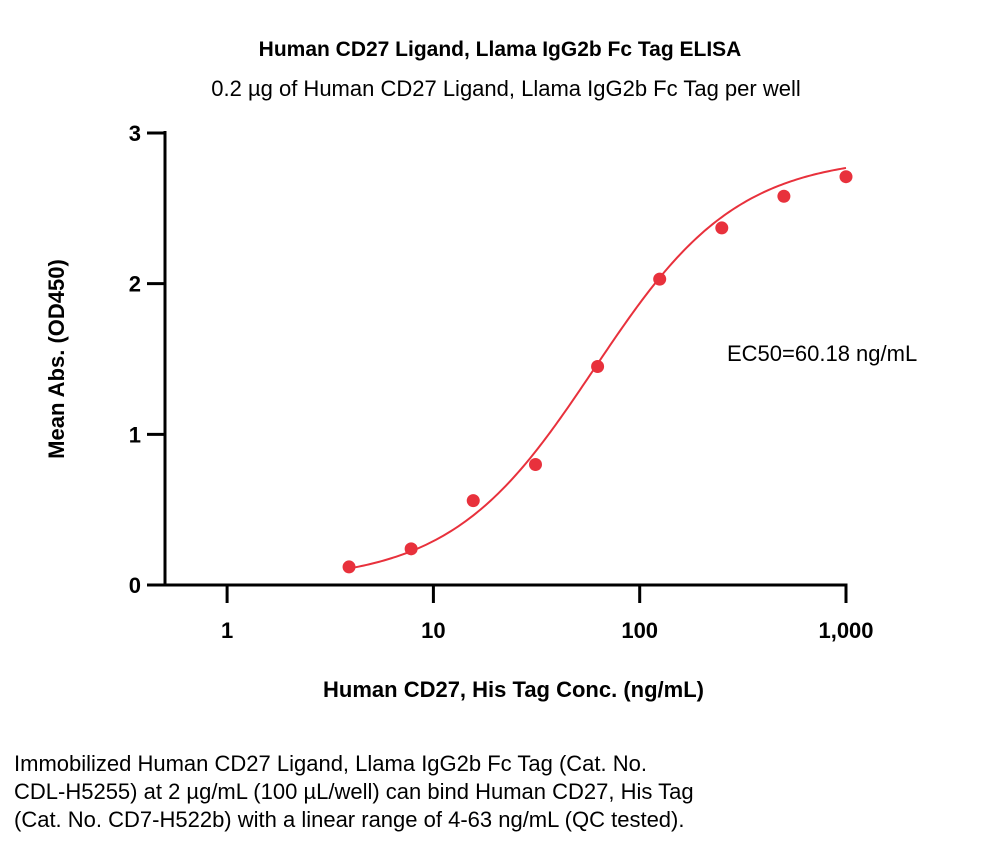 The width and height of the screenshot is (1000, 850). Describe the element at coordinates (135, 434) in the screenshot. I see `y-tick-label: 1` at that location.